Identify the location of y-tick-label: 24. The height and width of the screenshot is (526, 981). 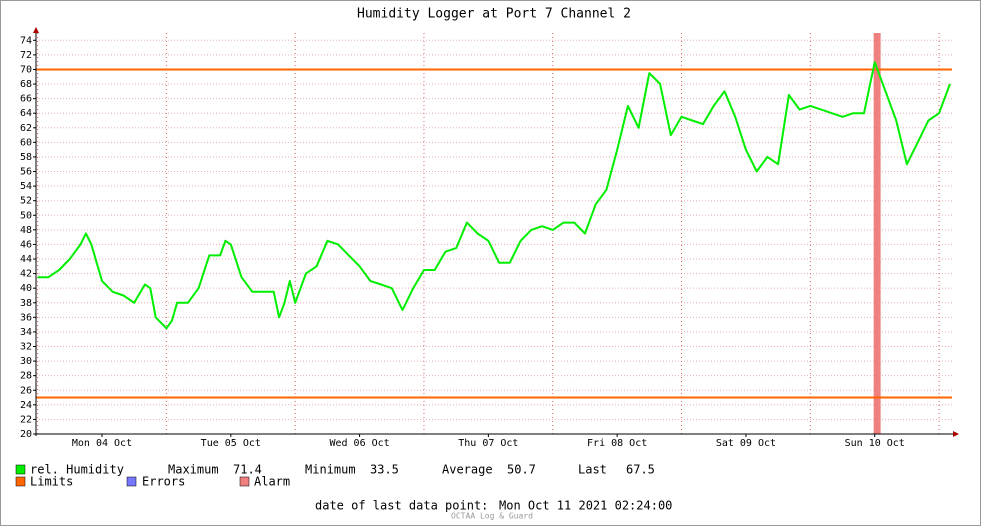
(26, 405).